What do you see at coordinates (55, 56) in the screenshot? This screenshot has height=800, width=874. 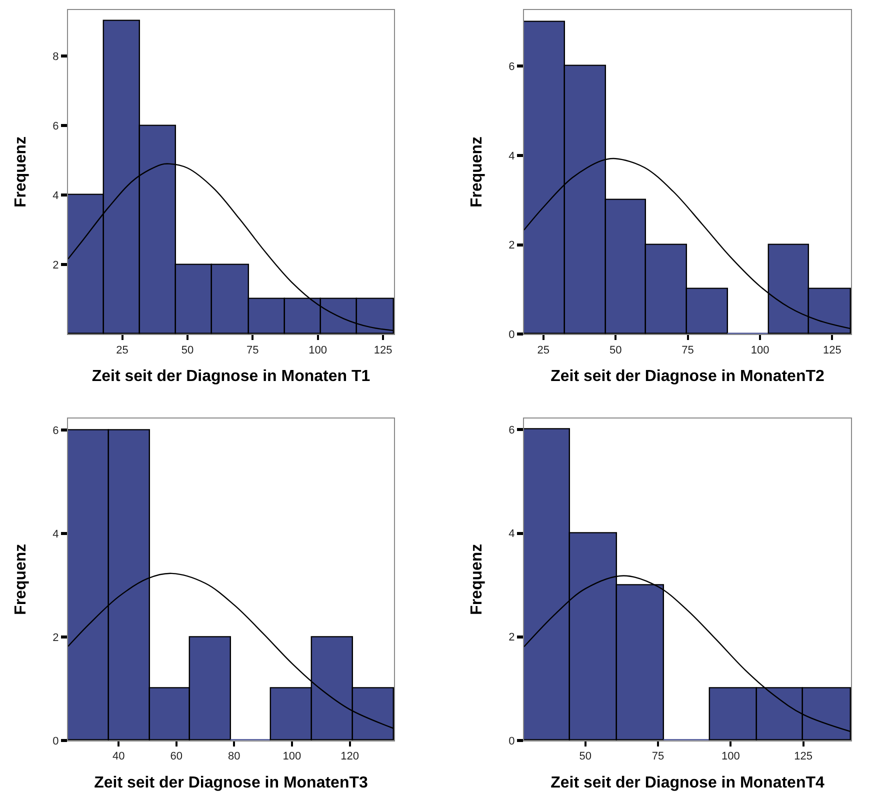 I see `y-tick-label: 8` at bounding box center [55, 56].